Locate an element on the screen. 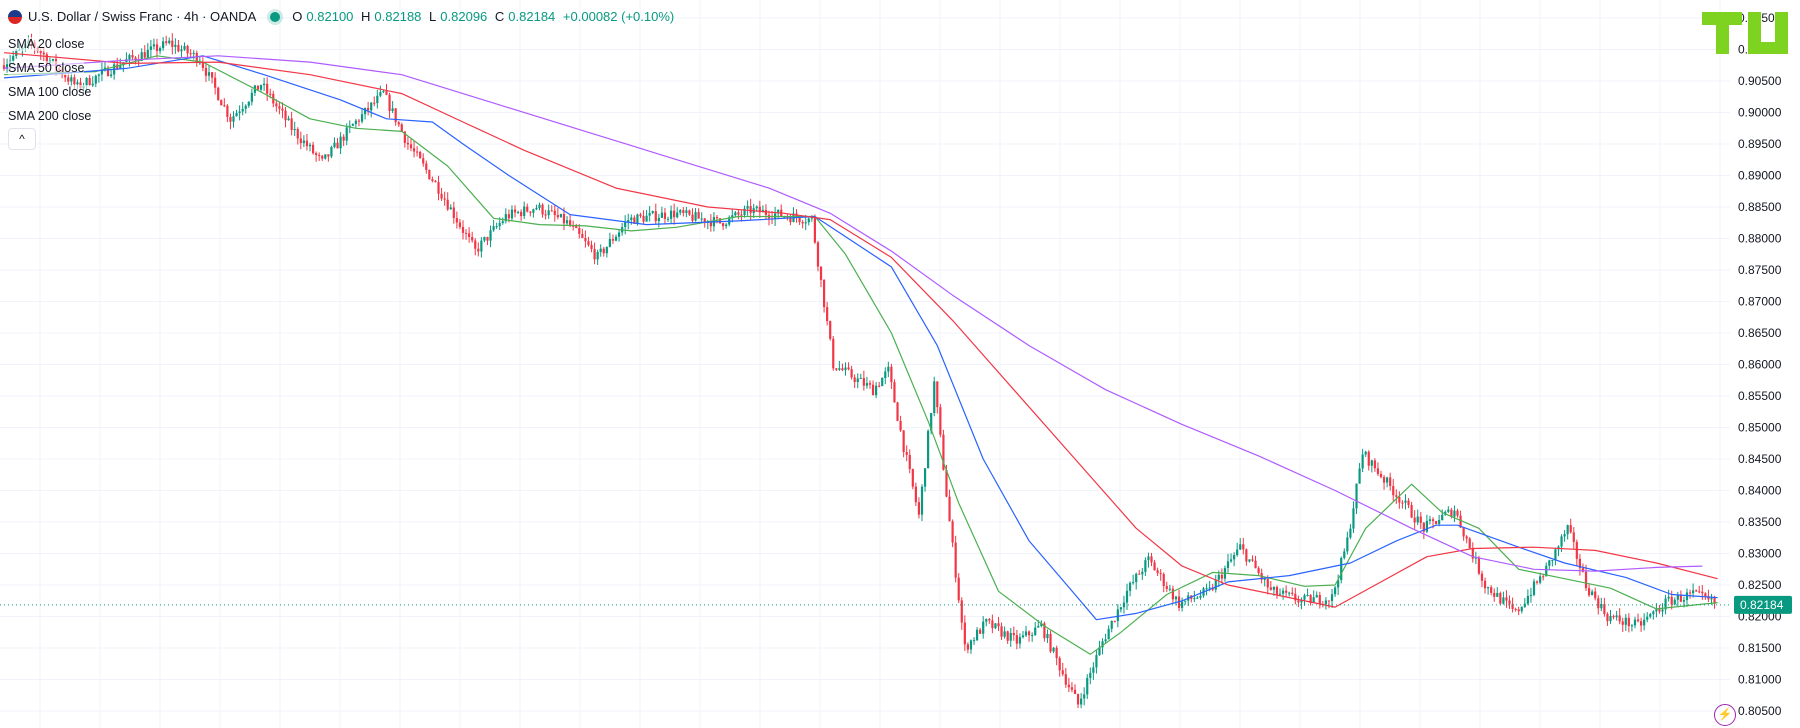 The image size is (1800, 728). lightning-icon: ⚡ is located at coordinates (1725, 715).